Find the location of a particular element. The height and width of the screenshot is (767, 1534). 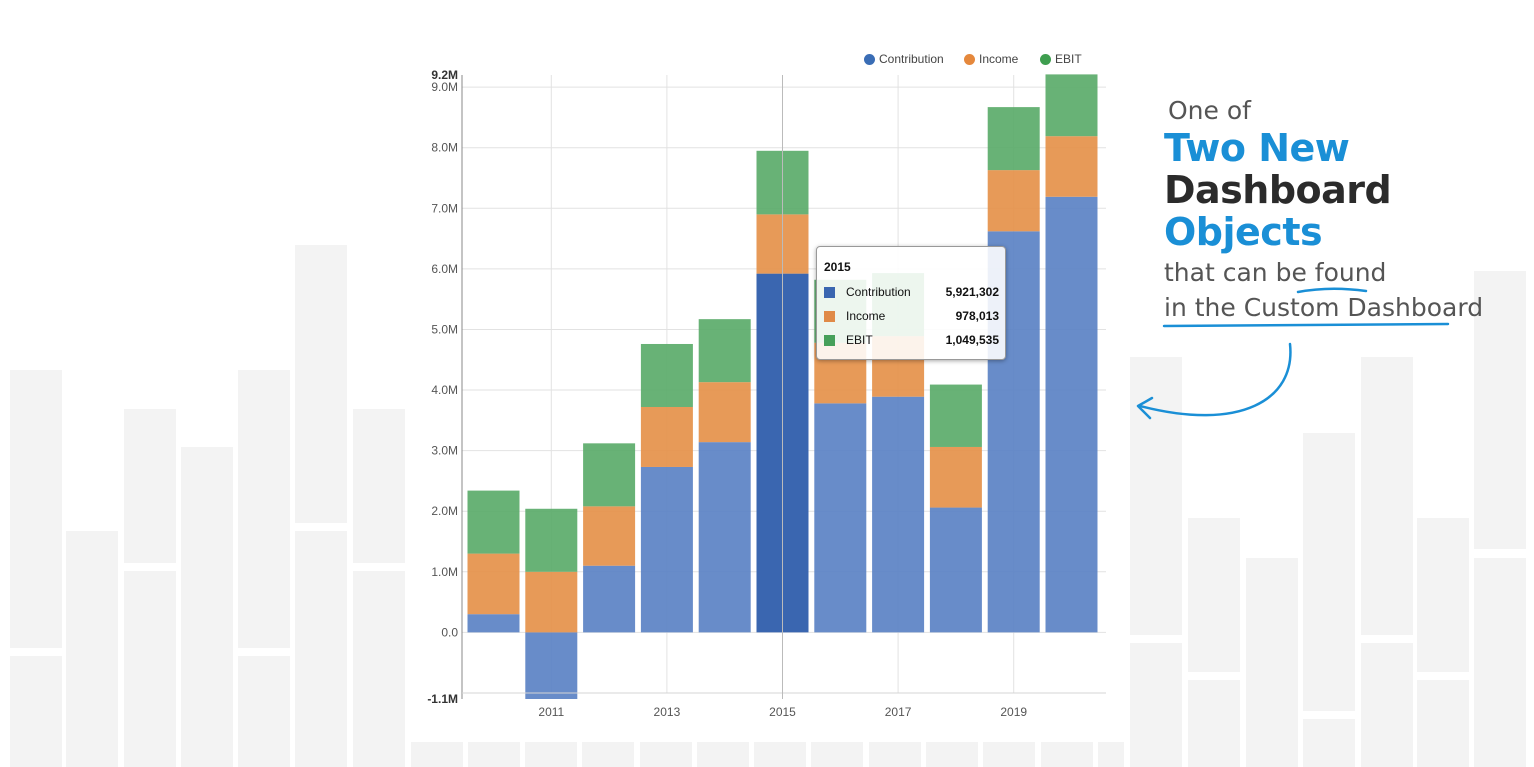

legend-item-contribution: Contribution is located at coordinates (904, 59).